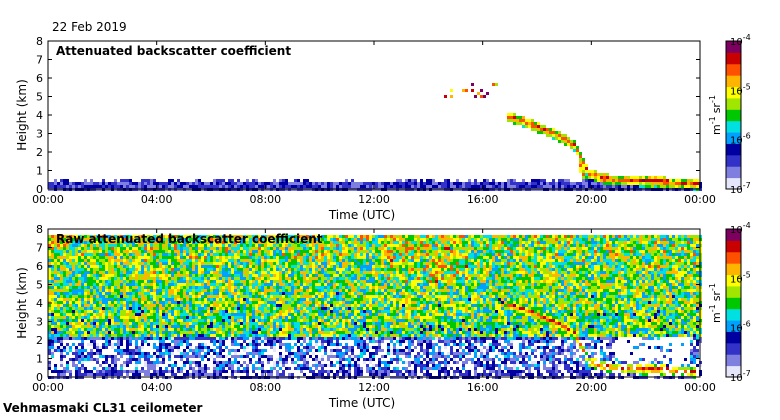 This screenshot has height=420, width=780. What do you see at coordinates (173, 51) in the screenshot?
I see `panel-title: Attenuated backscatter coefficient` at bounding box center [173, 51].